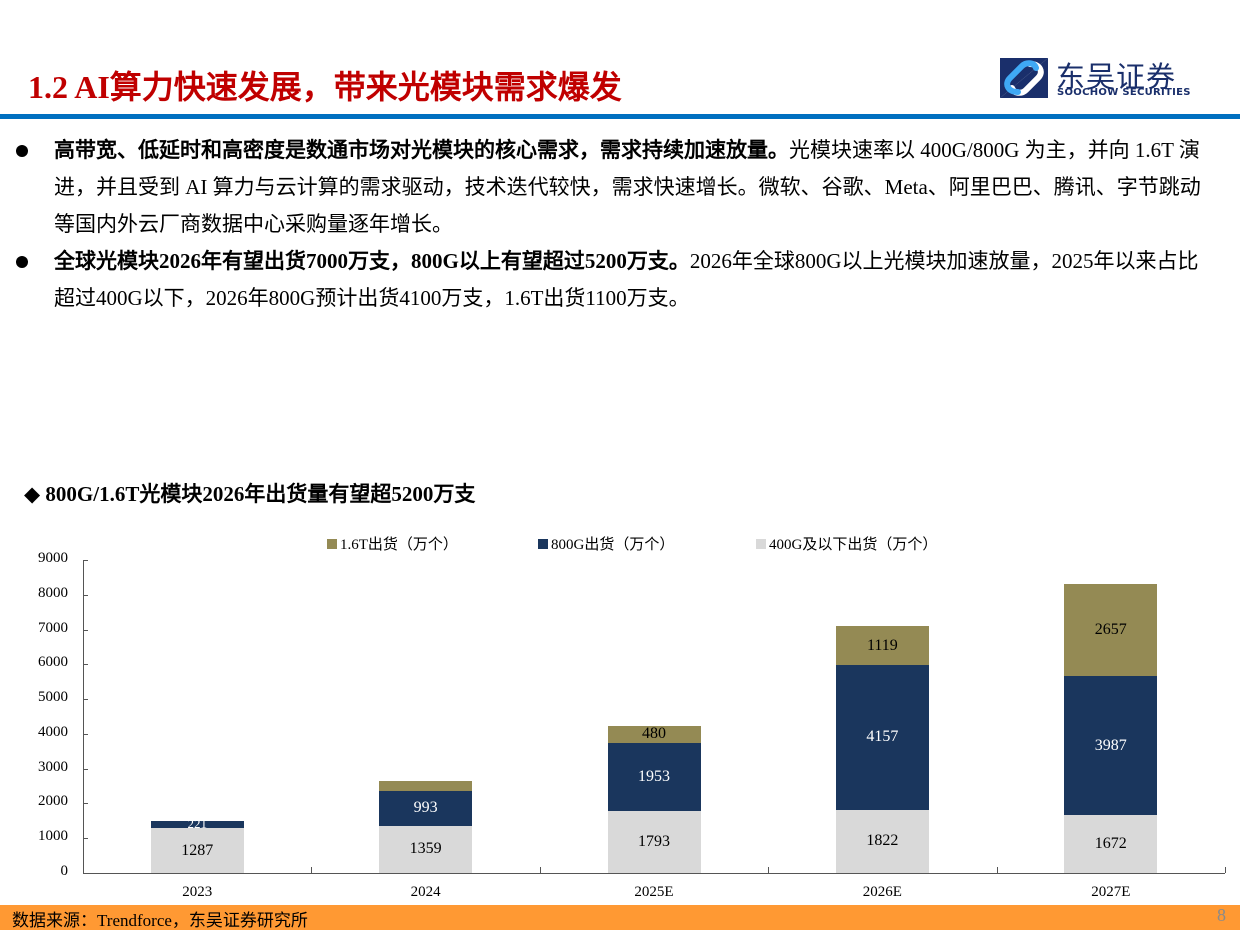 Image resolution: width=1240 pixels, height=931 pixels. Describe the element at coordinates (613, 545) in the screenshot. I see `legend-label: 800G出货（万个）` at that location.